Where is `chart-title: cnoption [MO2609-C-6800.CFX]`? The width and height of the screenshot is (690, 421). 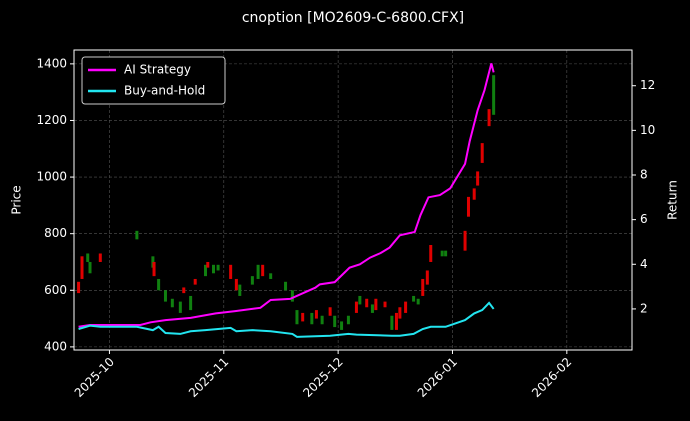 chart-title: cnoption [MO2609-C-6800.CFX] is located at coordinates (353, 18).